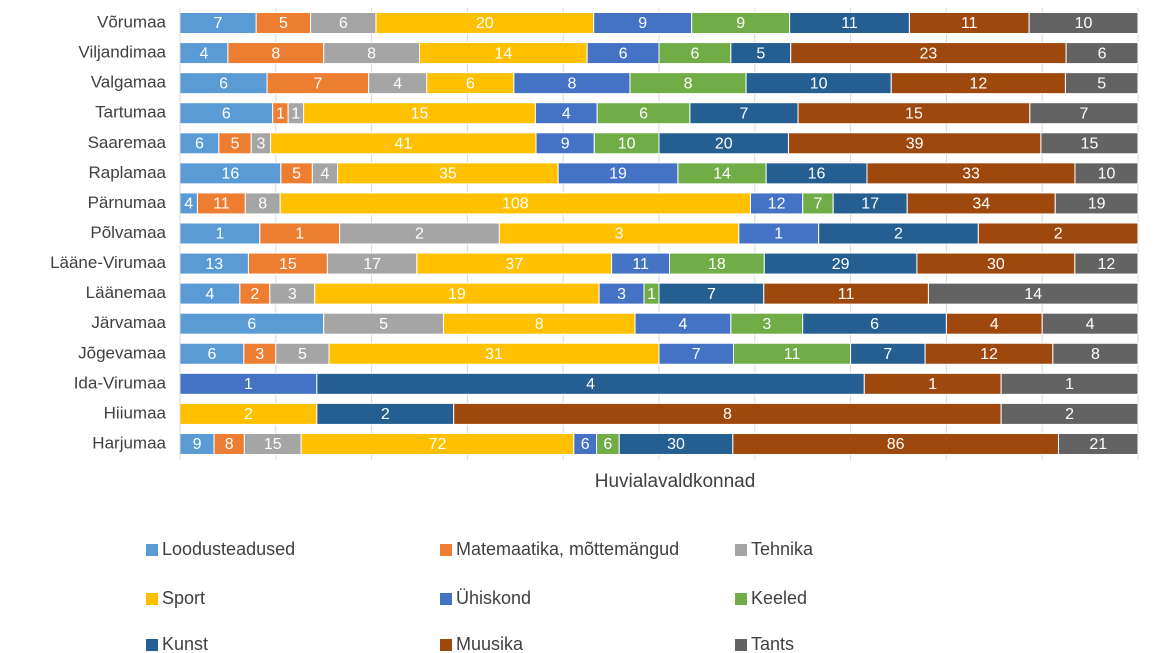 The height and width of the screenshot is (653, 1169). What do you see at coordinates (971, 174) in the screenshot?
I see `data-label: 33` at bounding box center [971, 174].